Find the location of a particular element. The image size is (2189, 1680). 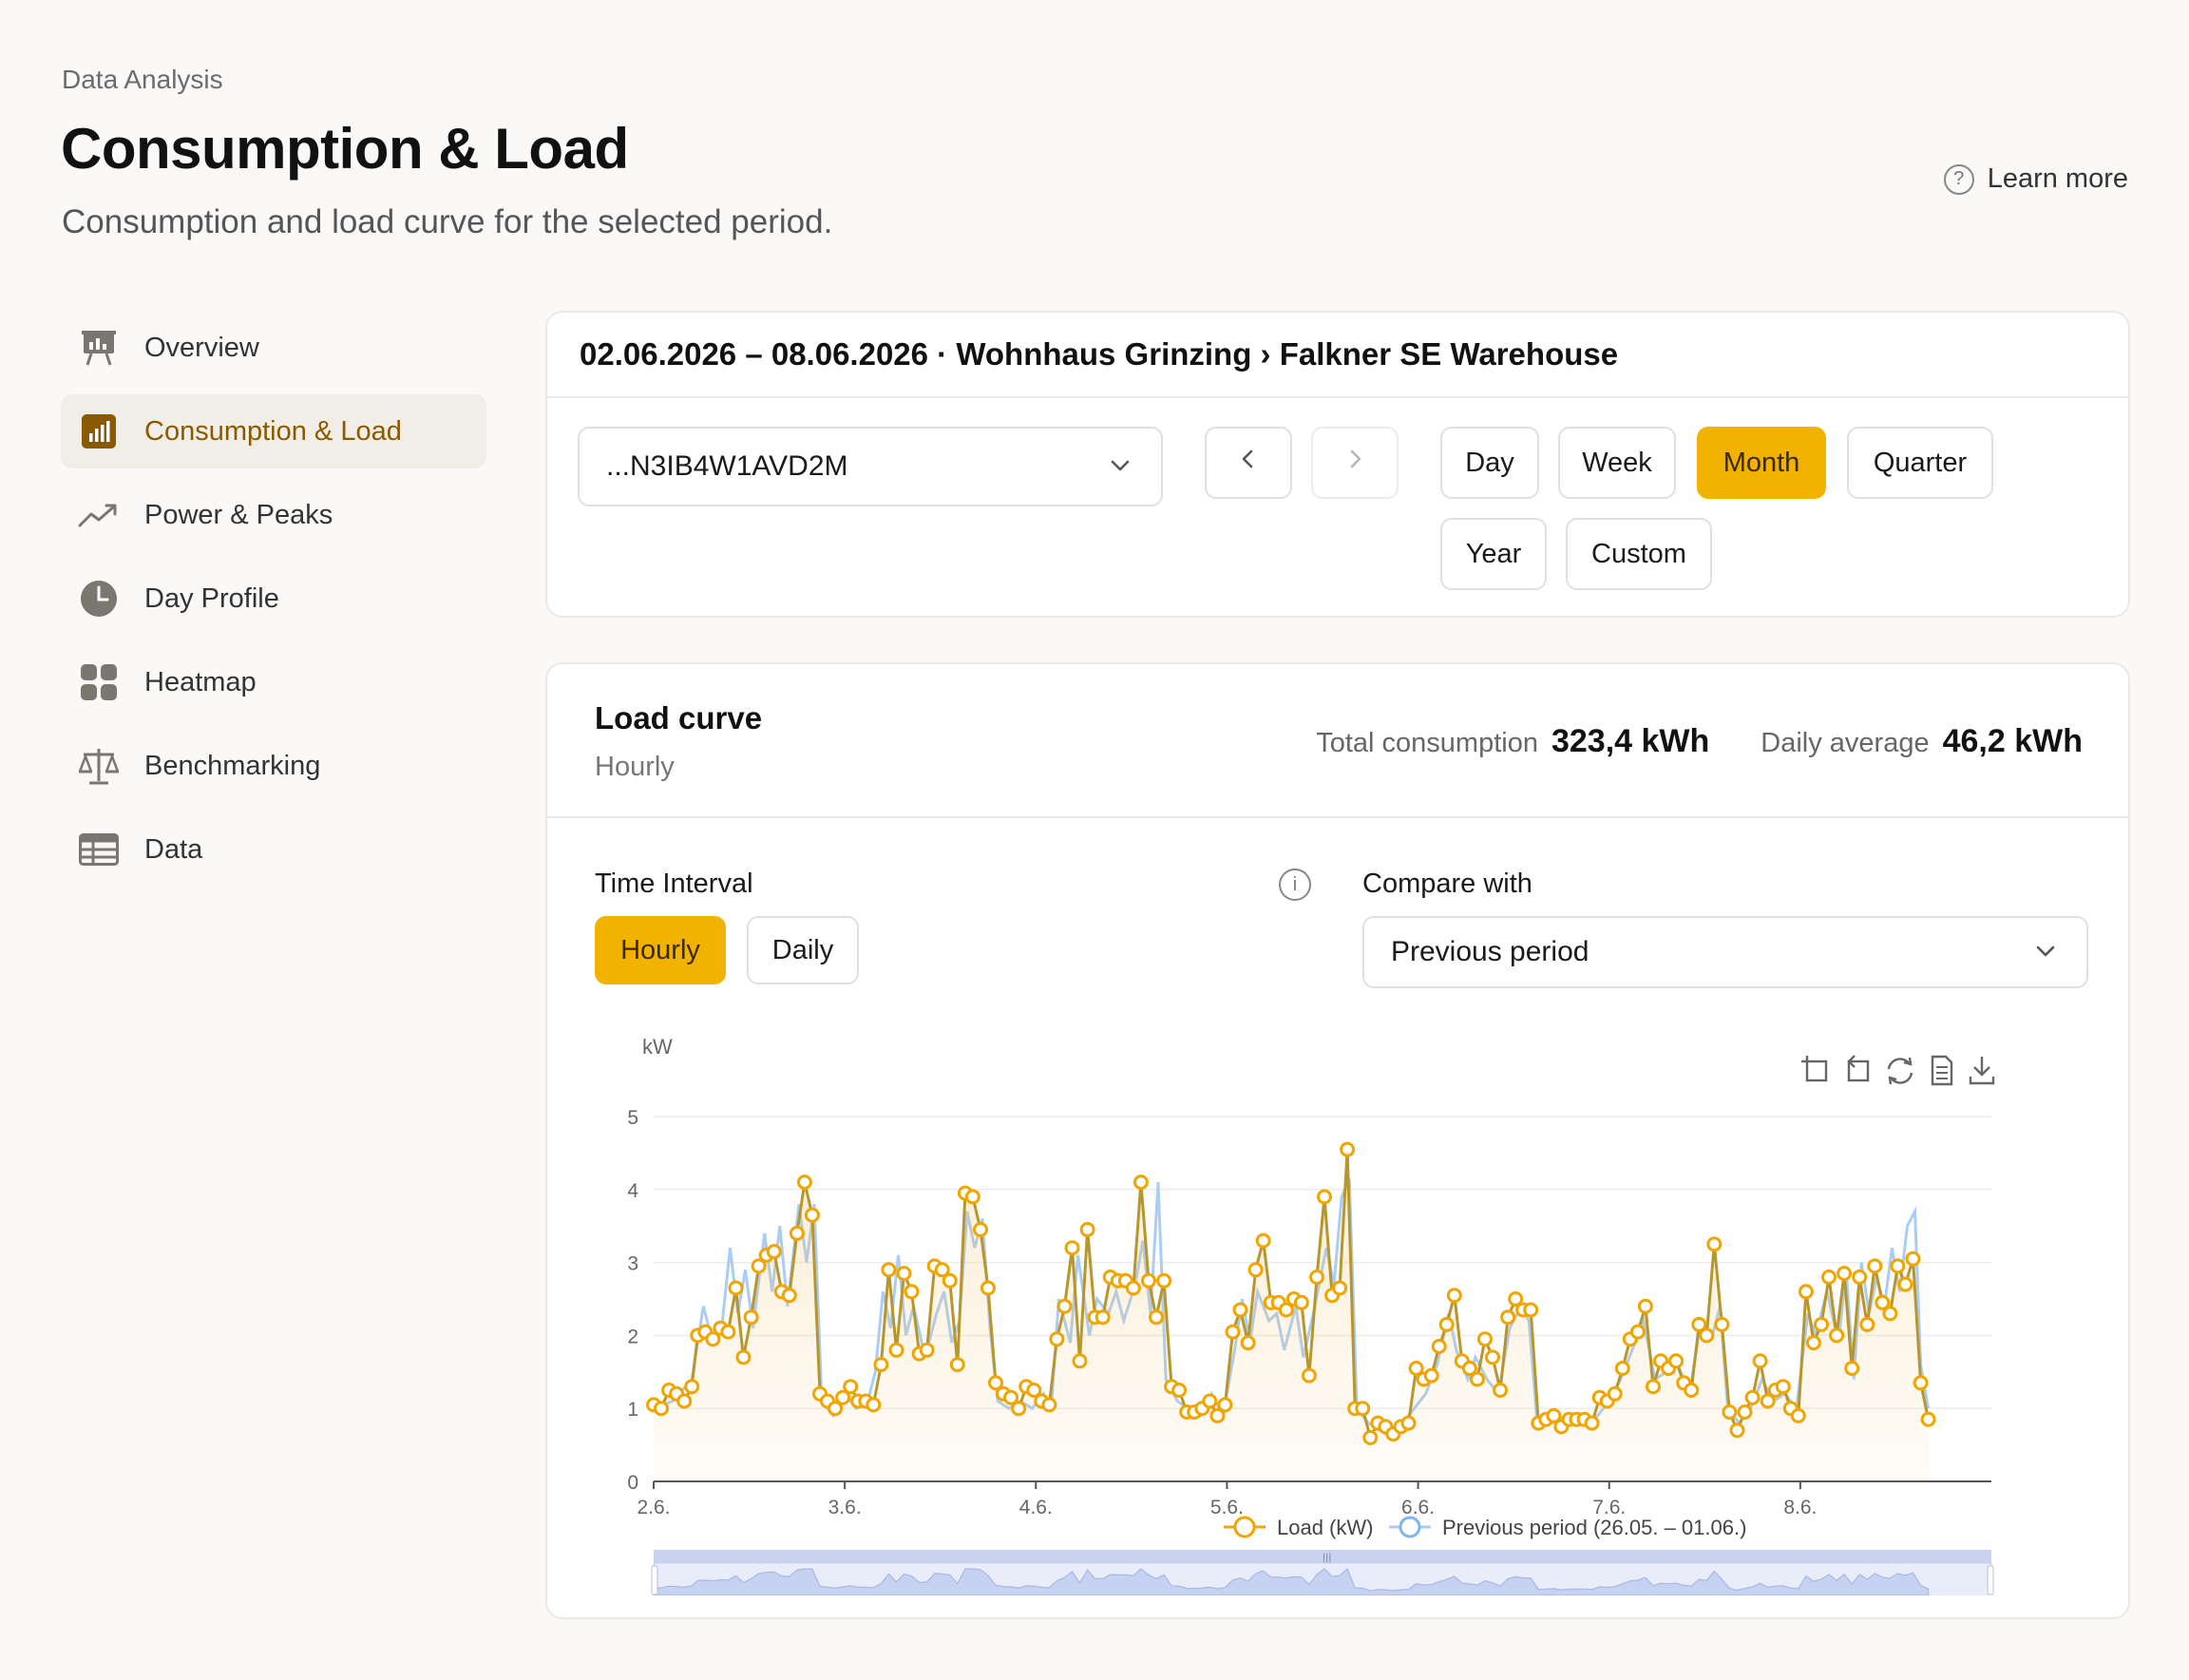

data-zoom-handle-right is located at coordinates (1991, 1580).